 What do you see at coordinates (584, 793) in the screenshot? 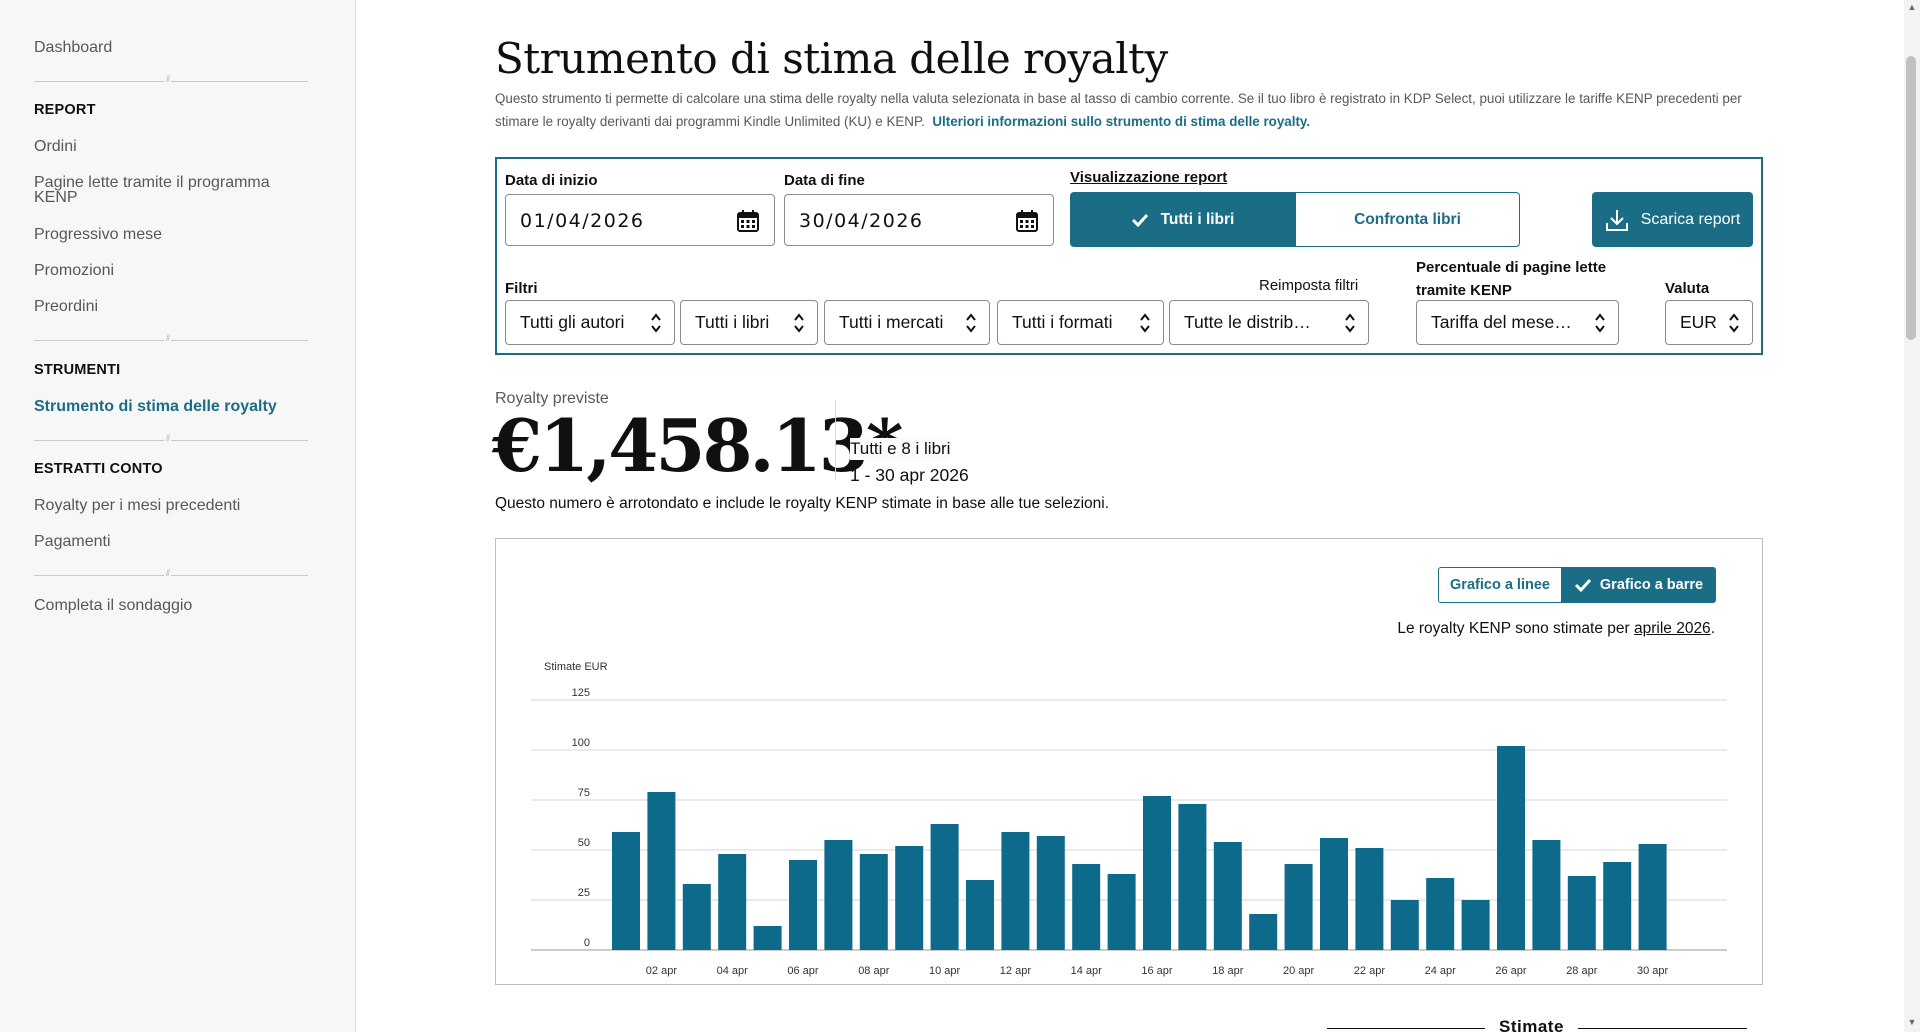
I see `y-tick-label: 75` at bounding box center [584, 793].